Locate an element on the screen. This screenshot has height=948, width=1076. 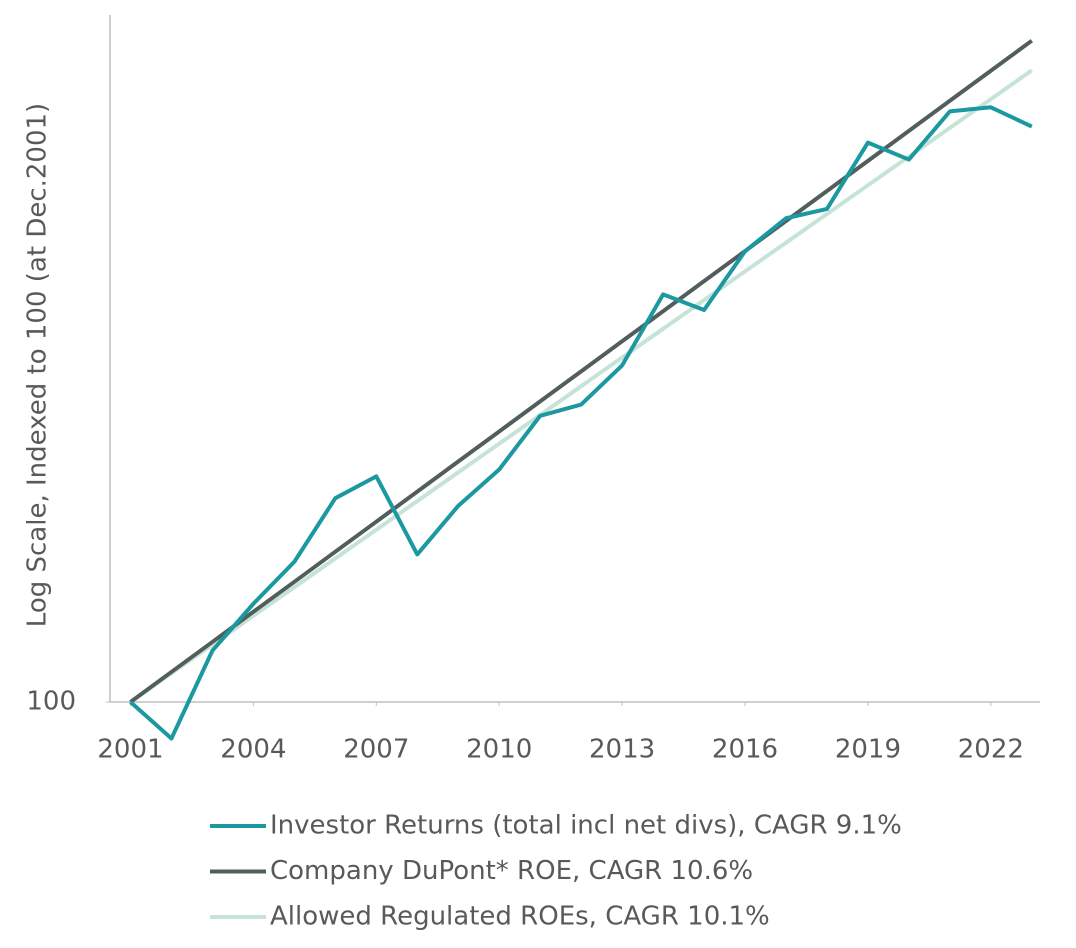
x-tick-label: 2022 is located at coordinates (991, 750).